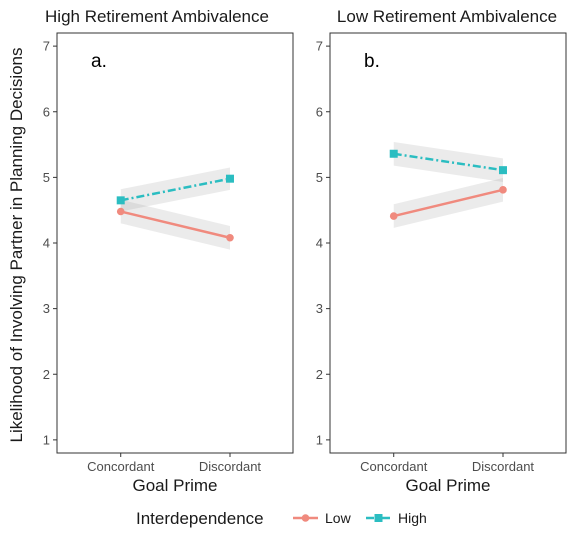 This screenshot has width=577, height=533. Describe the element at coordinates (99, 61) in the screenshot. I see `panel-tag: a.` at that location.